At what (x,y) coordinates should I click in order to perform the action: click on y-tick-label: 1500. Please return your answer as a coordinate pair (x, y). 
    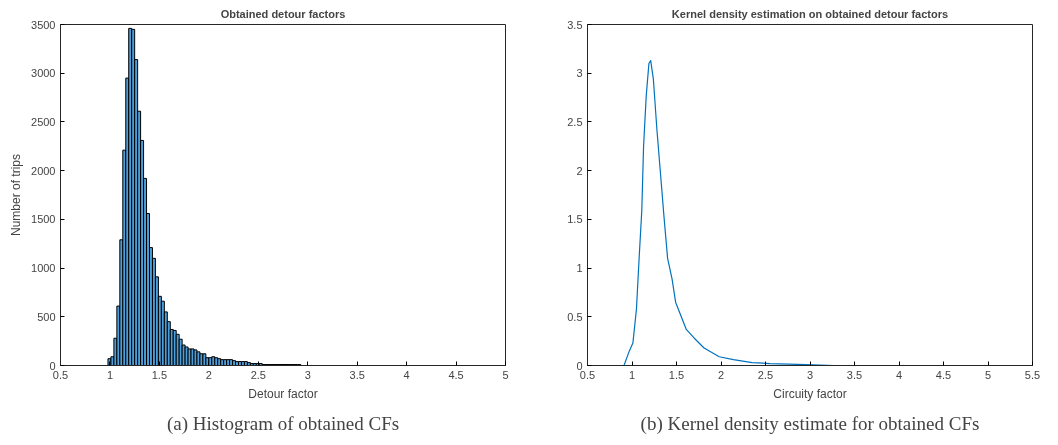
    Looking at the image, I should click on (43, 219).